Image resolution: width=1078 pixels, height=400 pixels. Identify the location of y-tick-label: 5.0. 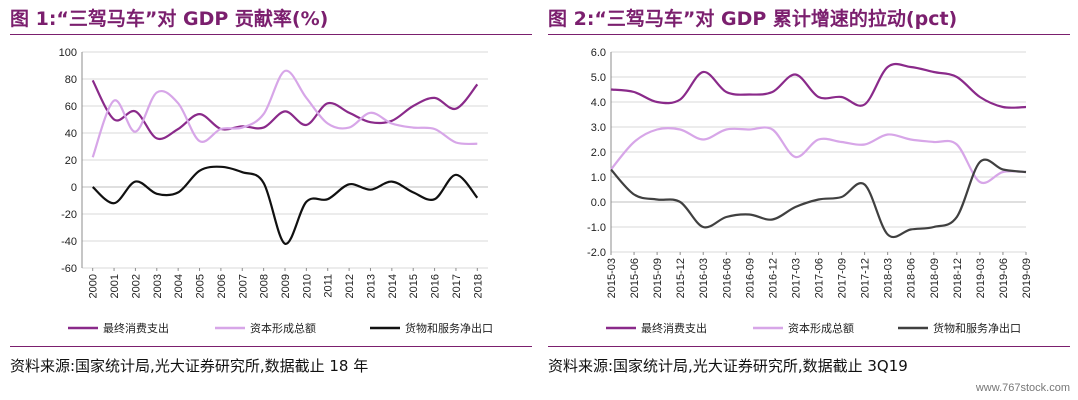
(598, 78).